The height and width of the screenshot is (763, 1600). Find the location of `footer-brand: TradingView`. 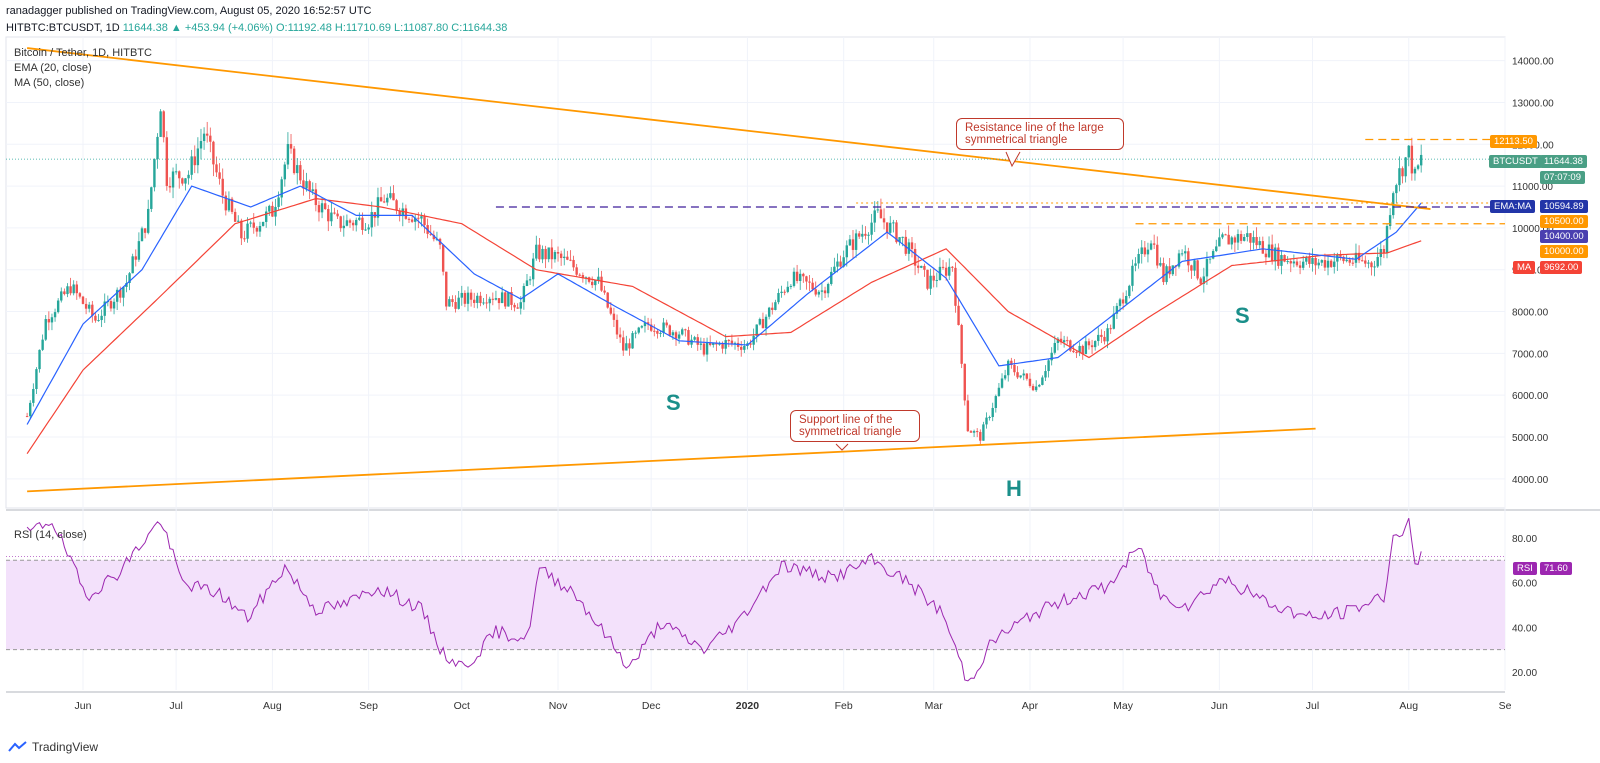

footer-brand: TradingView is located at coordinates (53, 747).